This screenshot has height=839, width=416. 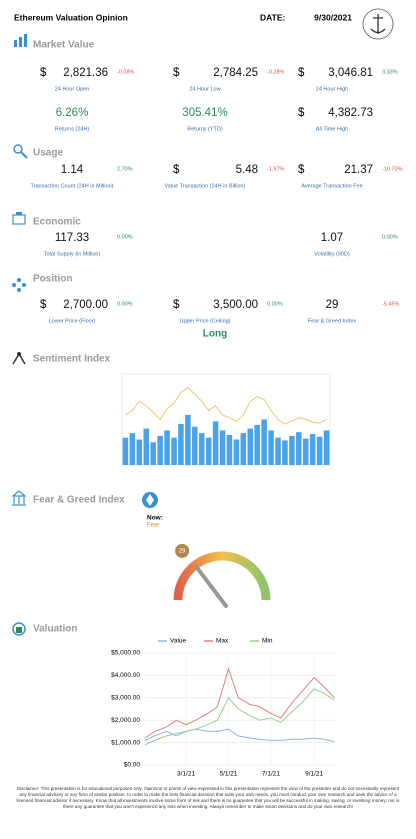 What do you see at coordinates (333, 17) in the screenshot?
I see `date: 9/30/2021` at bounding box center [333, 17].